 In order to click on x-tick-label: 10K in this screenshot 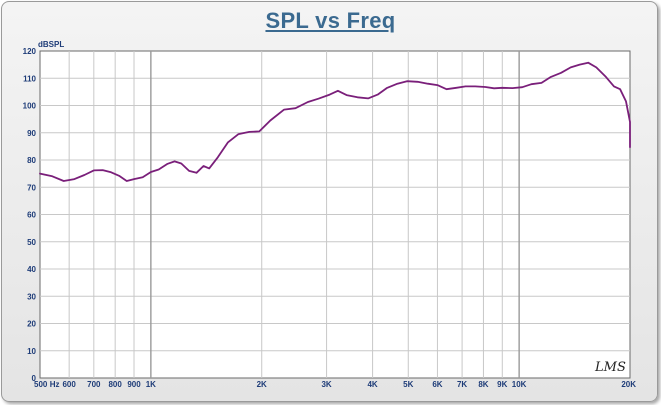, I will do `click(519, 384)`.